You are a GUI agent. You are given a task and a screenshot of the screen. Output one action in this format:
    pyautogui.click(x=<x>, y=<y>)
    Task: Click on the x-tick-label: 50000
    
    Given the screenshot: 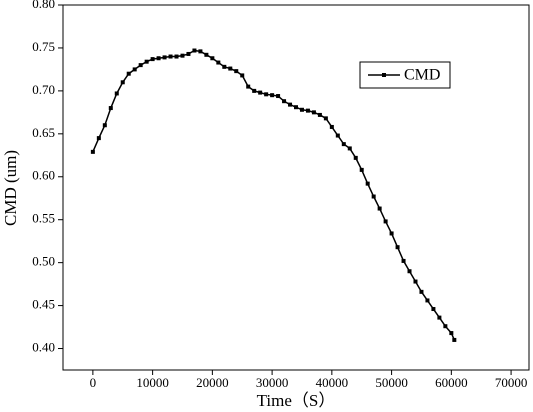 What is the action you would take?
    pyautogui.click(x=391, y=382)
    